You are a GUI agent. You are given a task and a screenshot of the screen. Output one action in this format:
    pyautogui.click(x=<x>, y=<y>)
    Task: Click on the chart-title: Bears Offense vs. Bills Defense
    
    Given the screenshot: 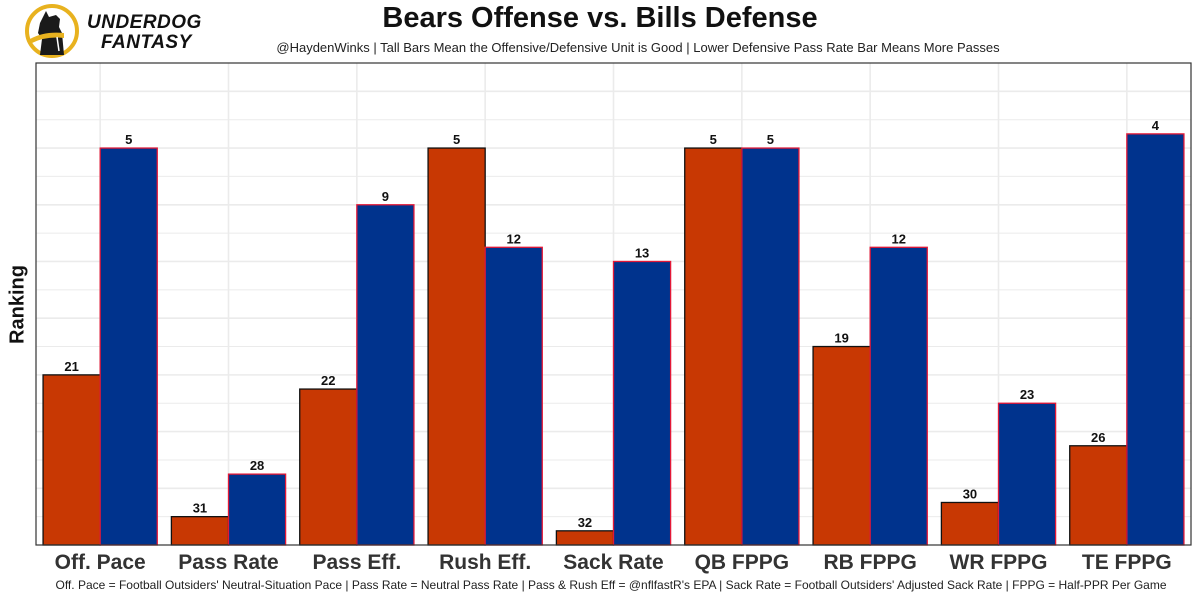 What is the action you would take?
    pyautogui.click(x=600, y=18)
    